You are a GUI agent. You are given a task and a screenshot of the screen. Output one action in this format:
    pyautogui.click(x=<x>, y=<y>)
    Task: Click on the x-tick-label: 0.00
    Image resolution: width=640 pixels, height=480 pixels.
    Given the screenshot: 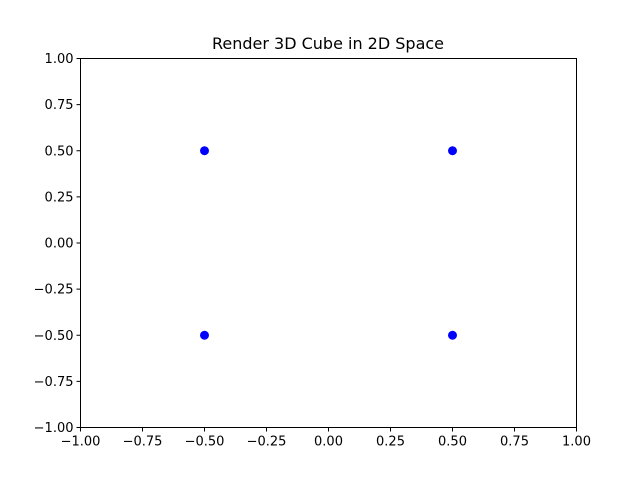 What is the action you would take?
    pyautogui.click(x=328, y=442)
    